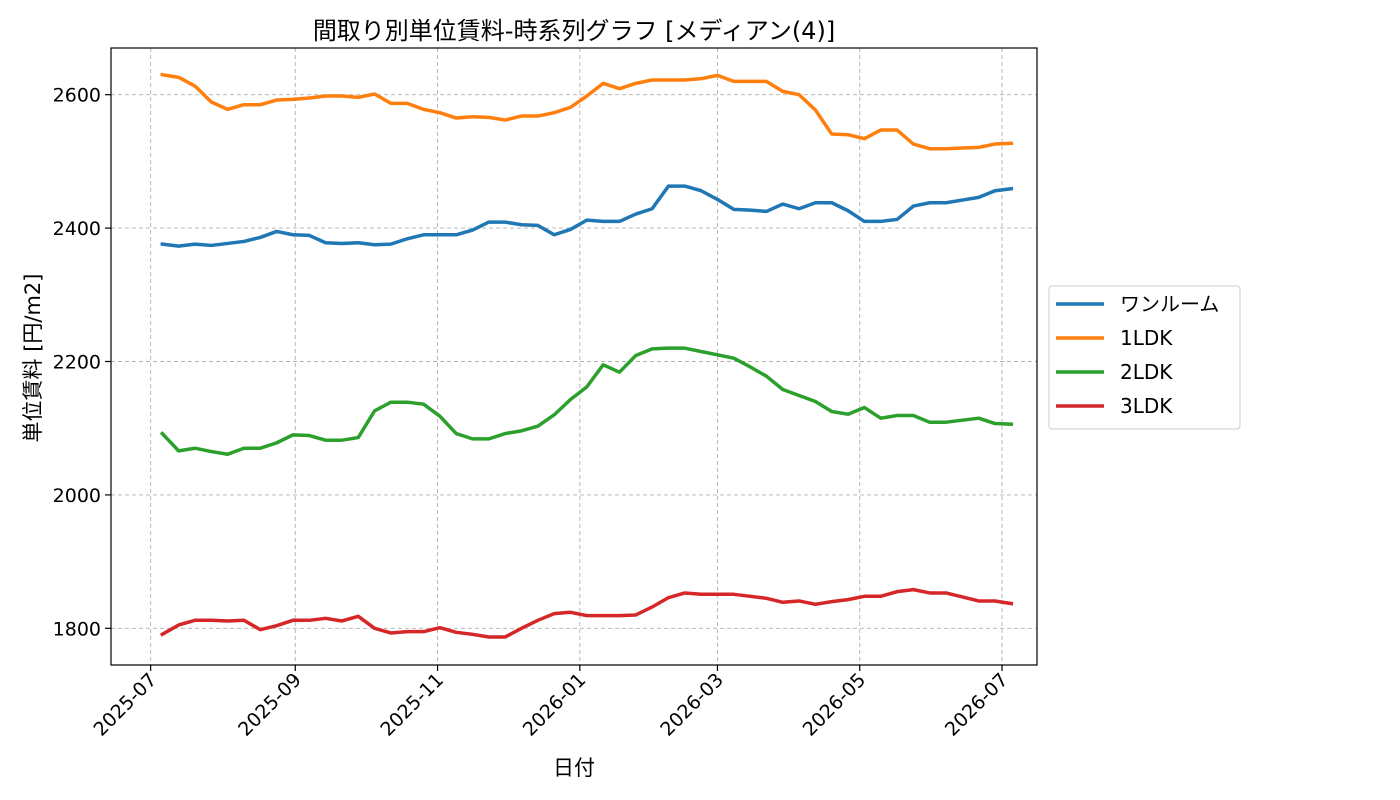 The image size is (1400, 800). What do you see at coordinates (692, 705) in the screenshot?
I see `x-tick-label: 2026-03` at bounding box center [692, 705].